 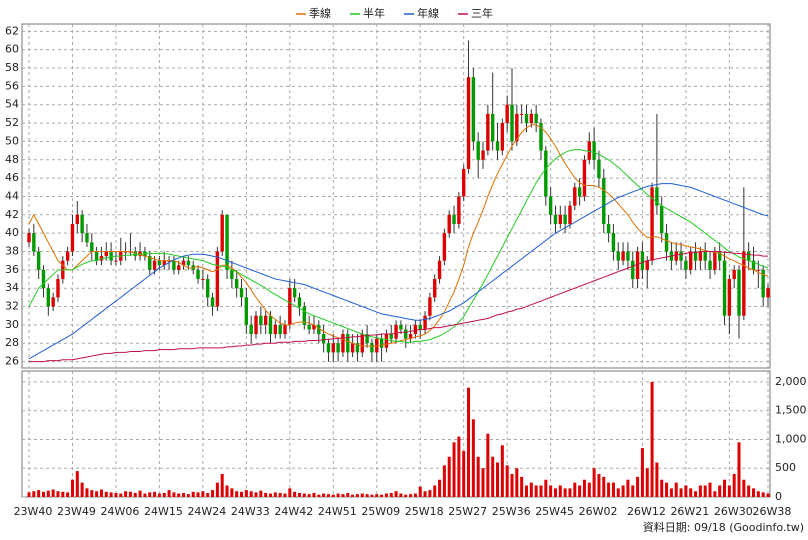 What do you see at coordinates (12, 122) in the screenshot?
I see `y-tick-label: 52` at bounding box center [12, 122].